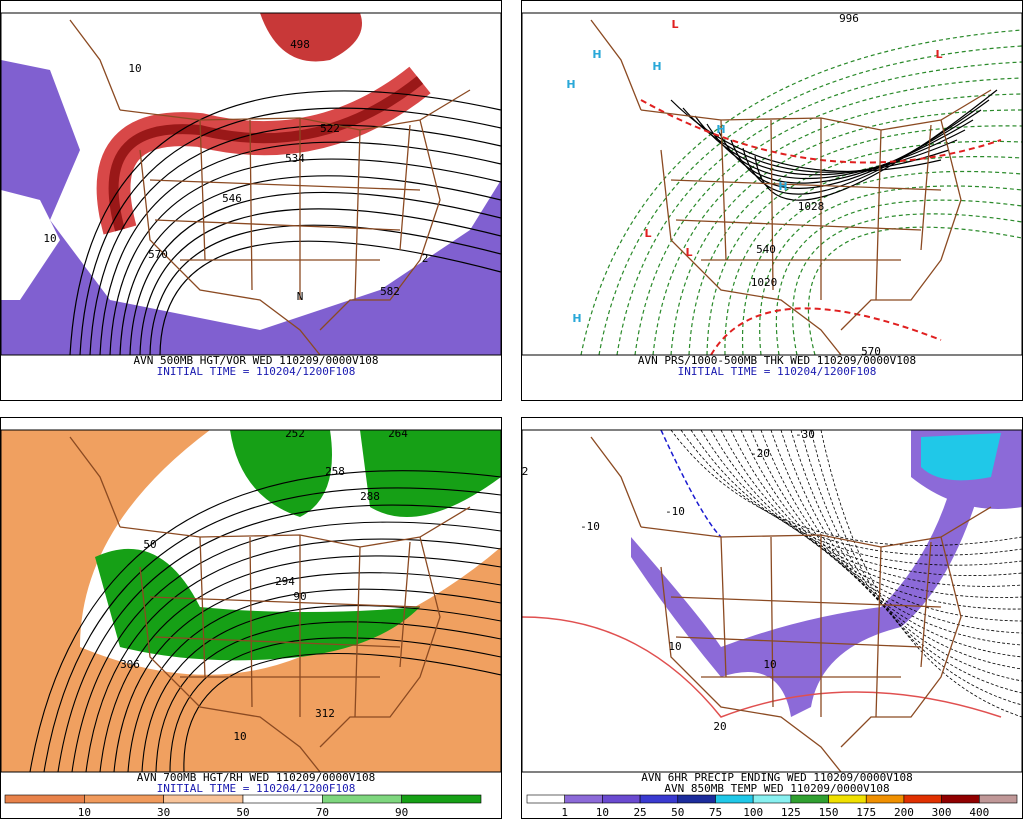 The width and height of the screenshot is (1024, 823). What do you see at coordinates (715, 812) in the screenshot?
I see `colorbar-label: 75` at bounding box center [715, 812].